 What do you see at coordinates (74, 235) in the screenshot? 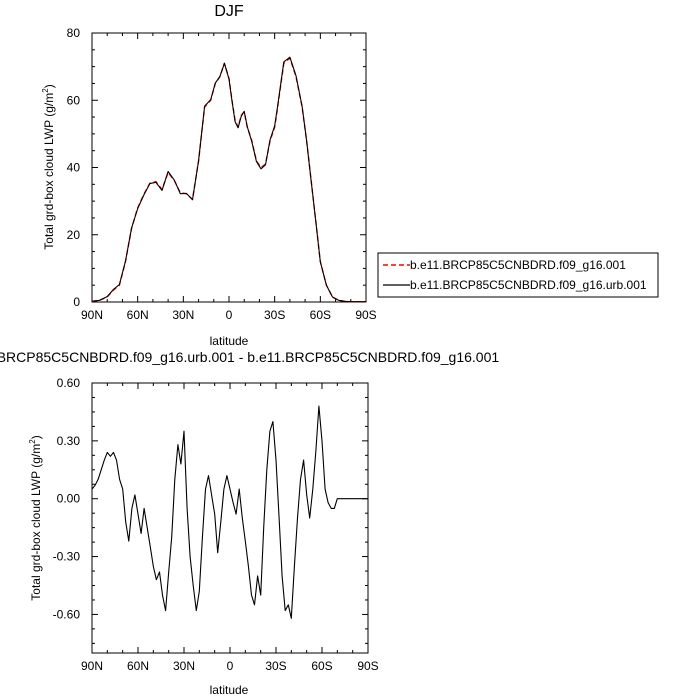
I see `y-tick-label: 20` at bounding box center [74, 235].